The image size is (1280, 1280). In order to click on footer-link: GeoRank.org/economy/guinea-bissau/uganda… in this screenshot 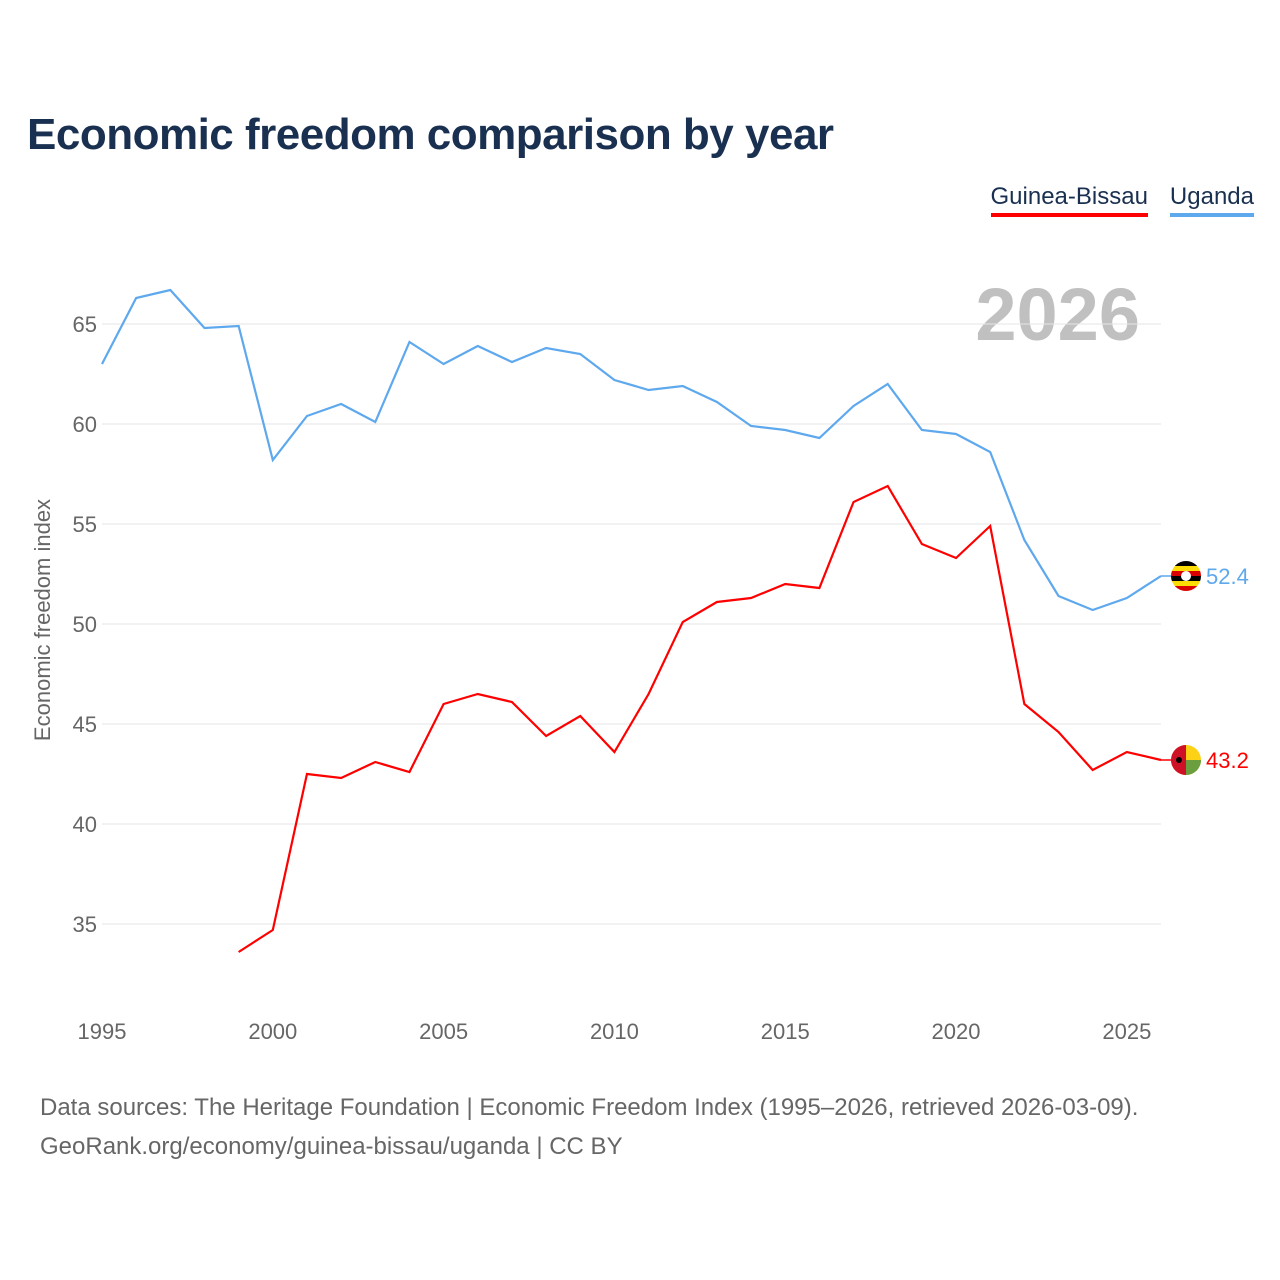, I will do `click(331, 1146)`.